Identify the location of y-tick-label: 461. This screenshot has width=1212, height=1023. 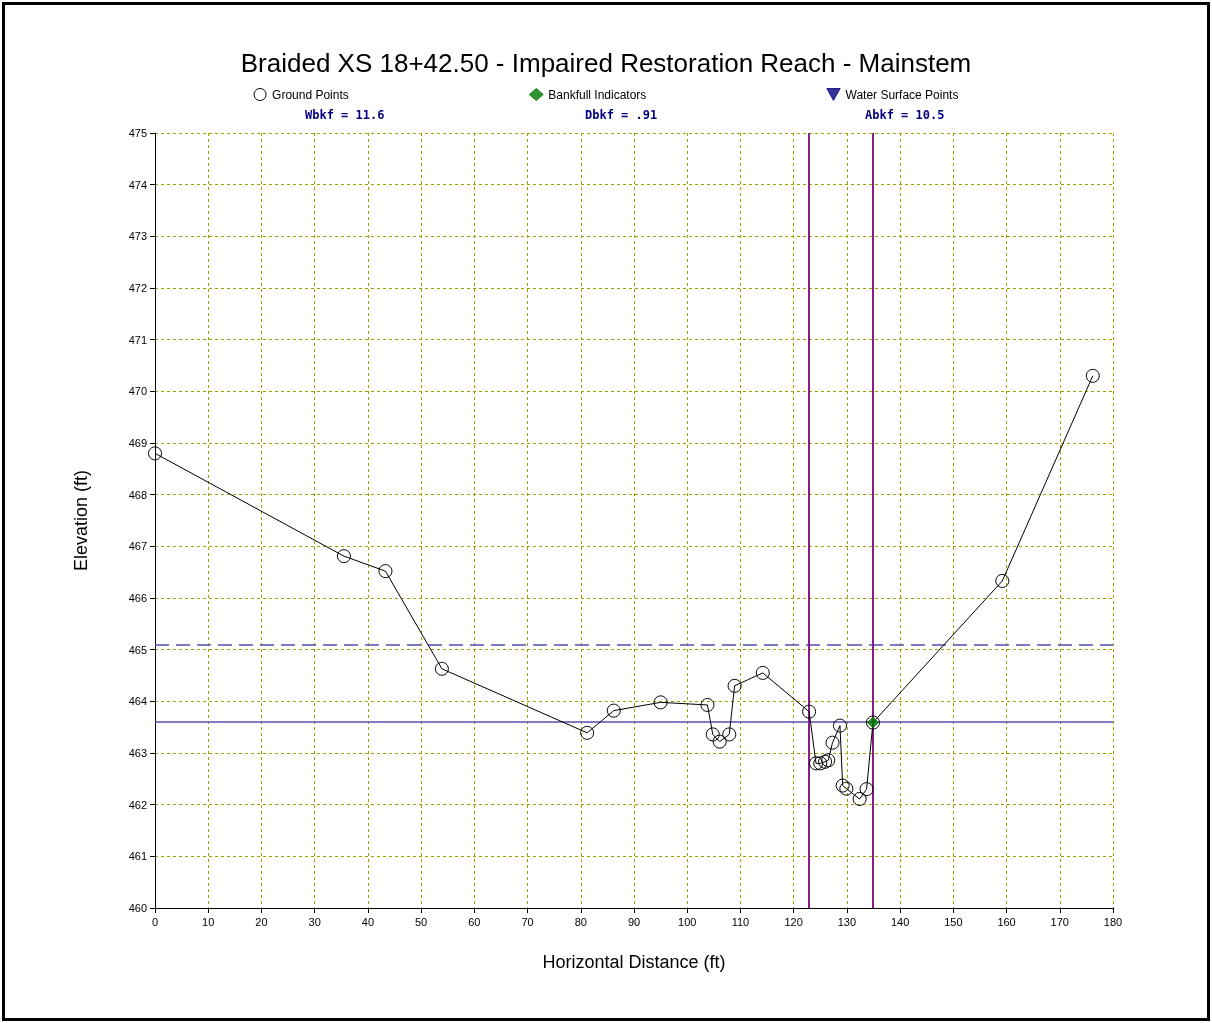
(137, 856).